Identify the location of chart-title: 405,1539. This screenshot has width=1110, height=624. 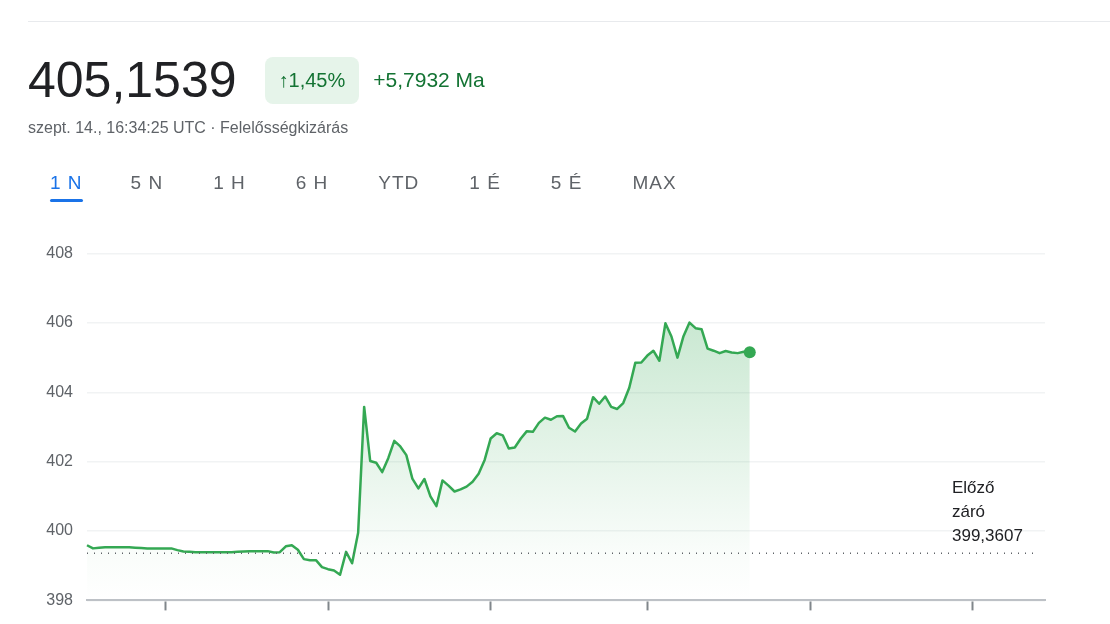
(132, 80).